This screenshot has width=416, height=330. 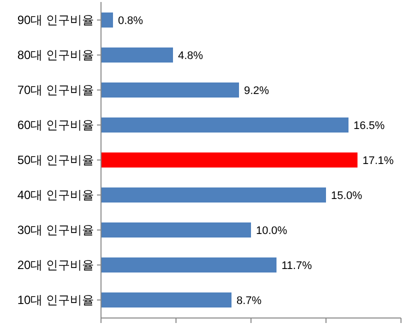 I want to click on data-label: 8.7%, so click(x=249, y=300).